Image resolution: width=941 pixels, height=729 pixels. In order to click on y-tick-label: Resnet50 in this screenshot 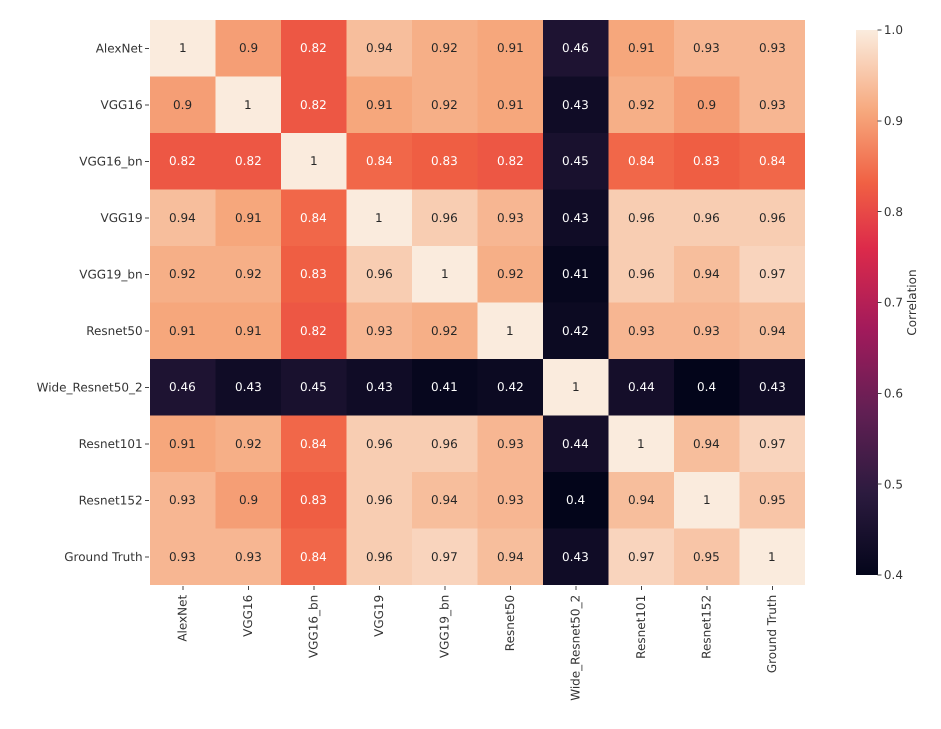, I will do `click(114, 331)`.